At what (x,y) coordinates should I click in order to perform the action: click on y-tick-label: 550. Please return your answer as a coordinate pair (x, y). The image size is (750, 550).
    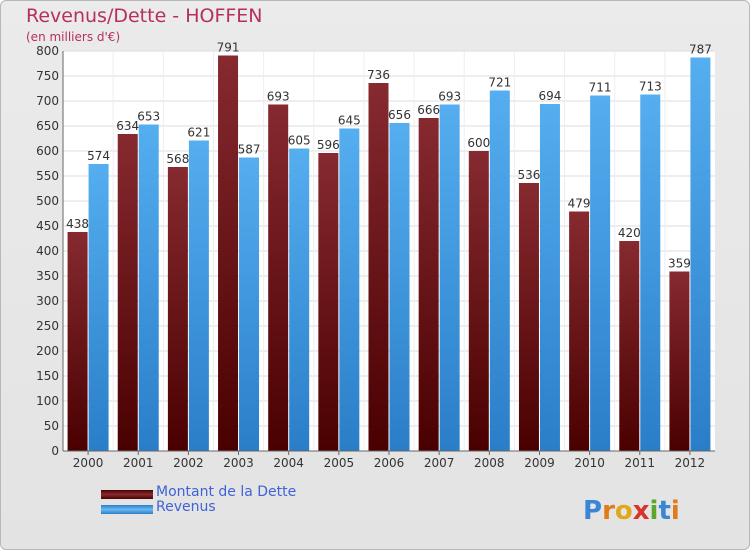
    Looking at the image, I should click on (47, 176).